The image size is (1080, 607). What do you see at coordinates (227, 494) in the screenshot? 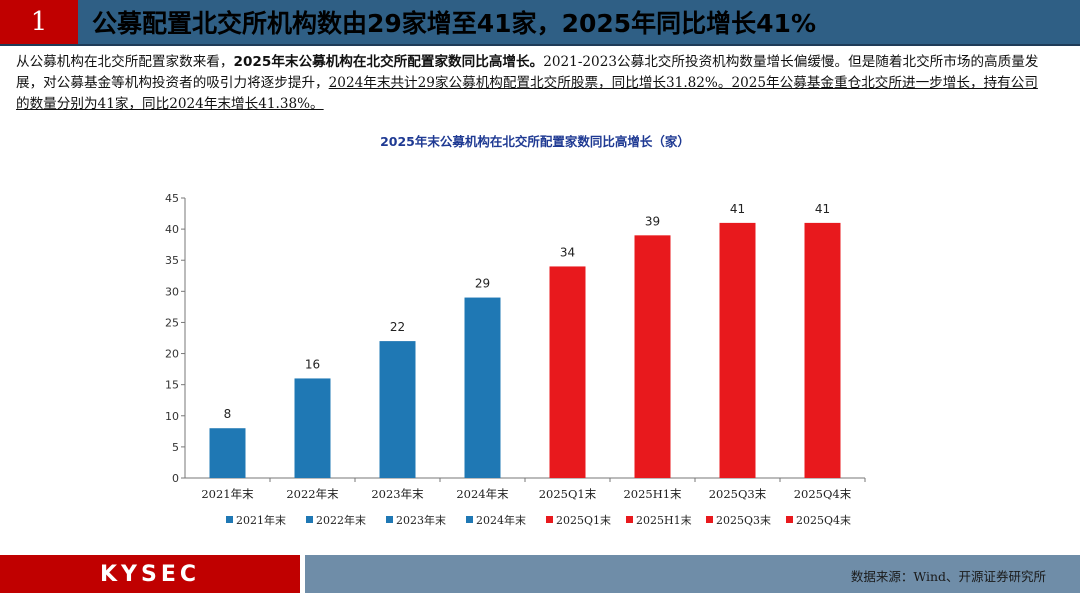
I see `x-tick-label: 2021年末` at bounding box center [227, 494].